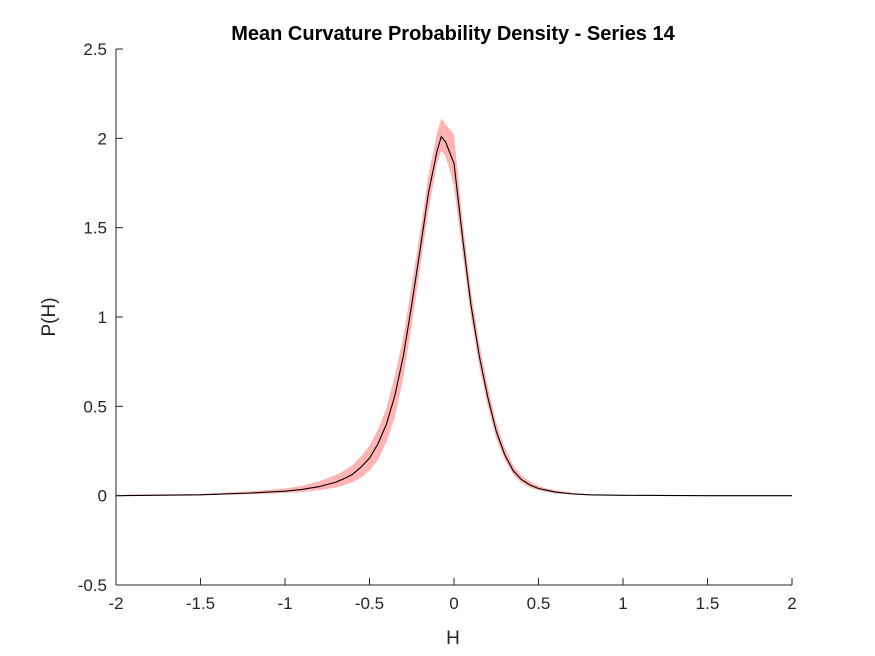 The image size is (875, 656). What do you see at coordinates (453, 603) in the screenshot?
I see `x-tick-label: 0` at bounding box center [453, 603].